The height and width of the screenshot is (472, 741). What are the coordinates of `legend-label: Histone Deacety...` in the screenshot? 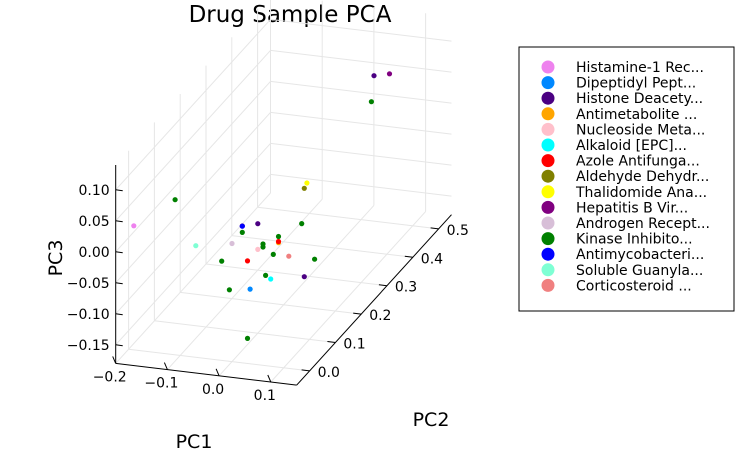 It's located at (639, 99).